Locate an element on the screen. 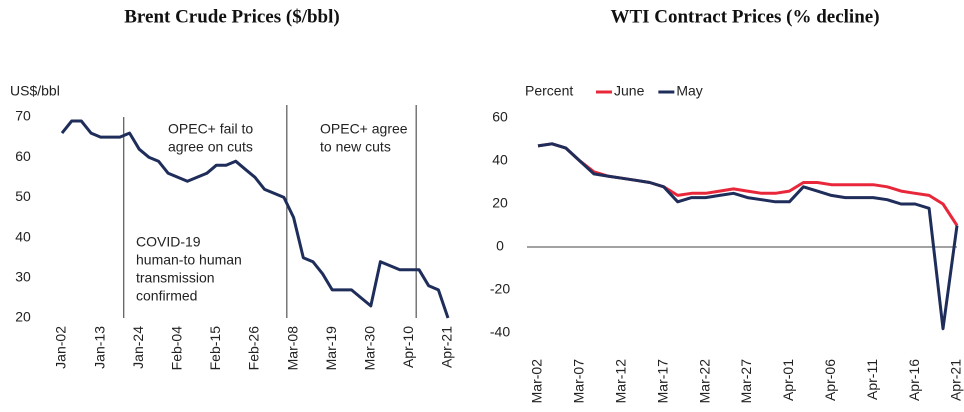 This screenshot has width=964, height=412. x-tick-label: Mar-17 is located at coordinates (662, 381).